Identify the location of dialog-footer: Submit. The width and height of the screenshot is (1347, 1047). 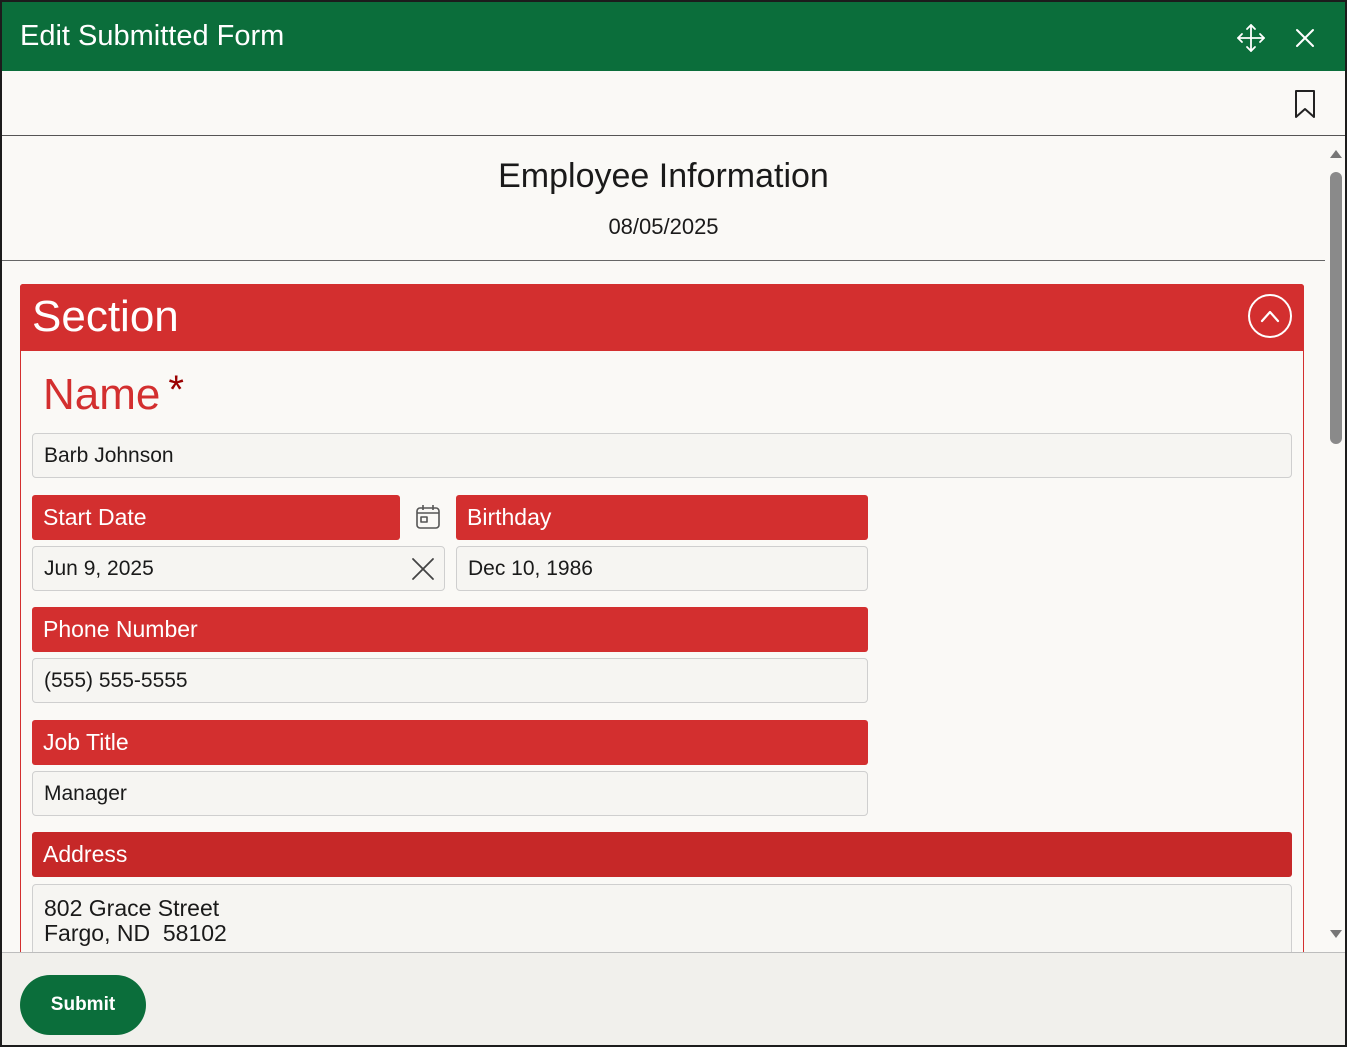
(673, 998).